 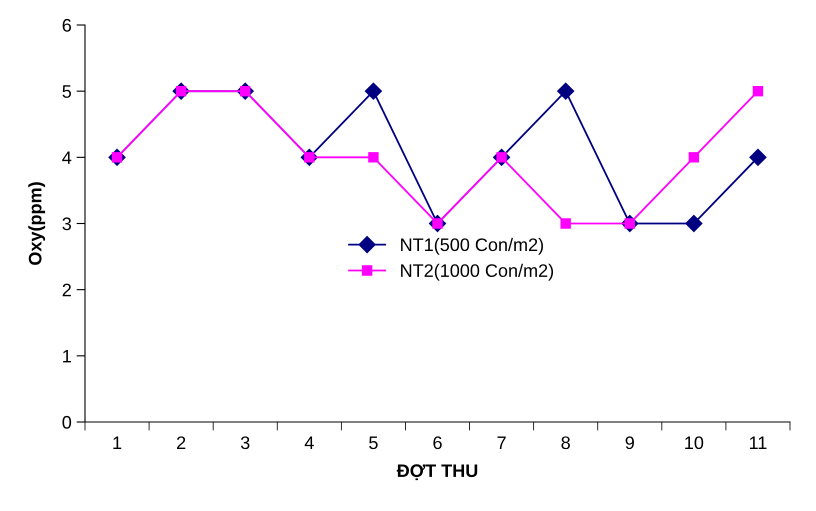 What do you see at coordinates (472, 246) in the screenshot?
I see `legend-label: NT1(500 Con/m2)` at bounding box center [472, 246].